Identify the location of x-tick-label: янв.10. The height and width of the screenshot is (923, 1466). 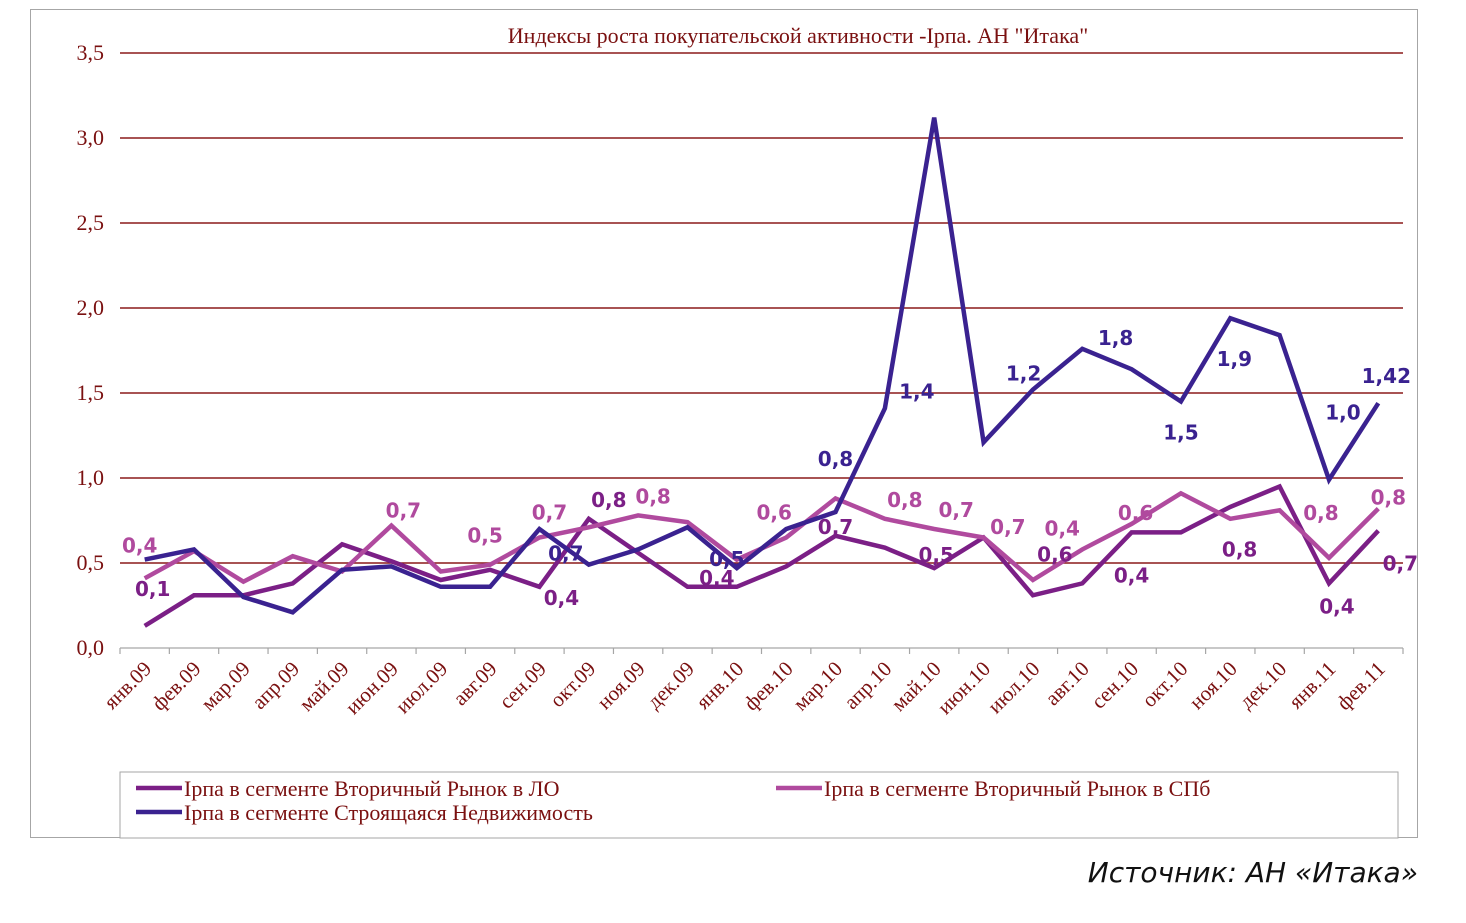
(719, 685).